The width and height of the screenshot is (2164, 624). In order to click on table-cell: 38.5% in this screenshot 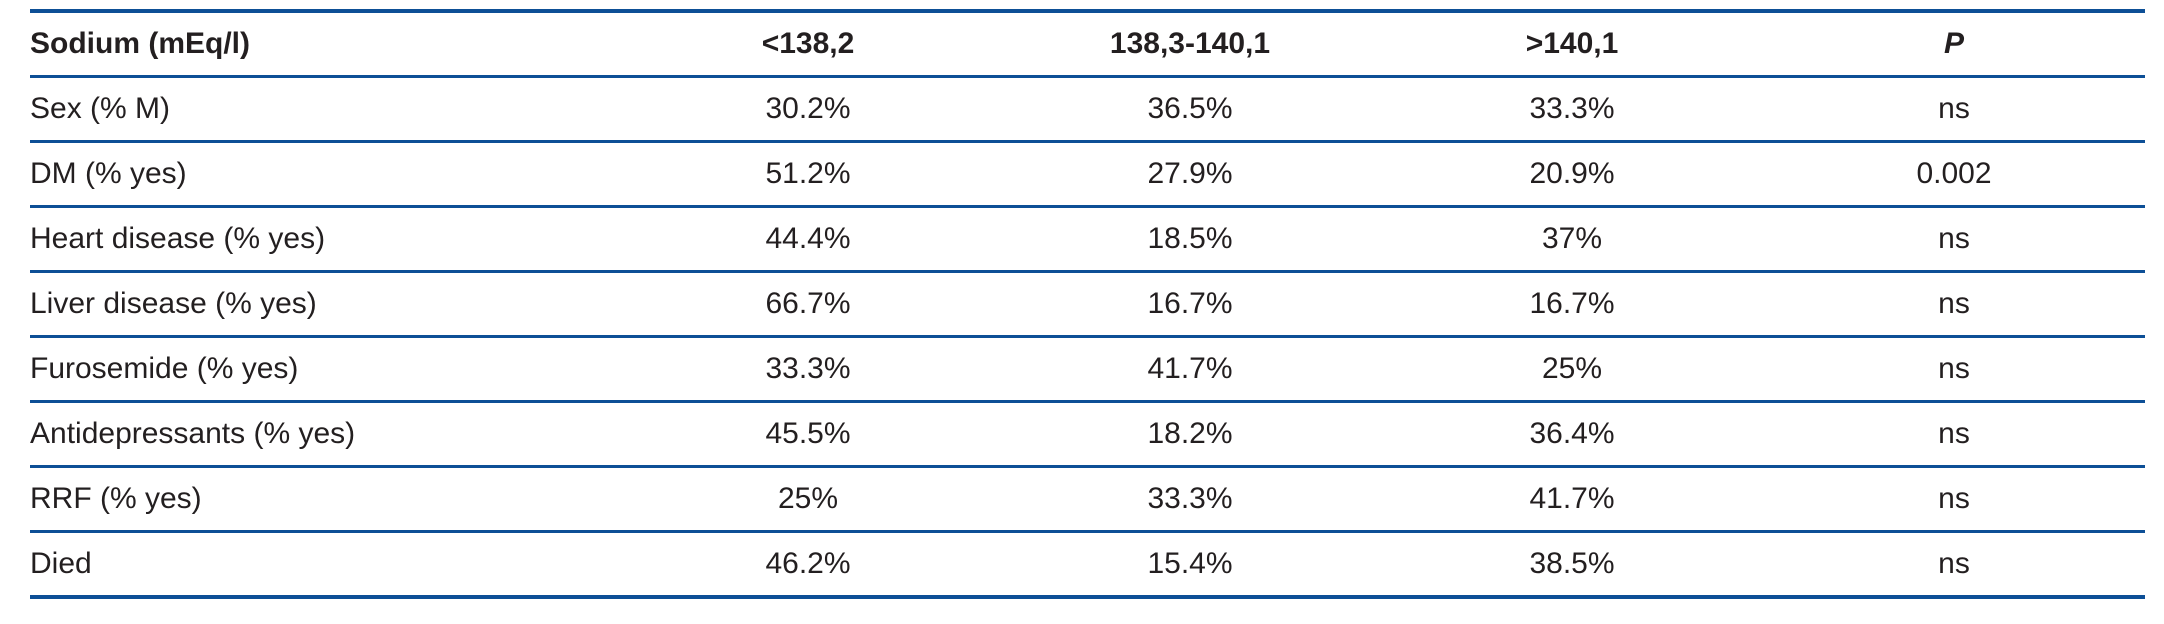, I will do `click(1572, 563)`.